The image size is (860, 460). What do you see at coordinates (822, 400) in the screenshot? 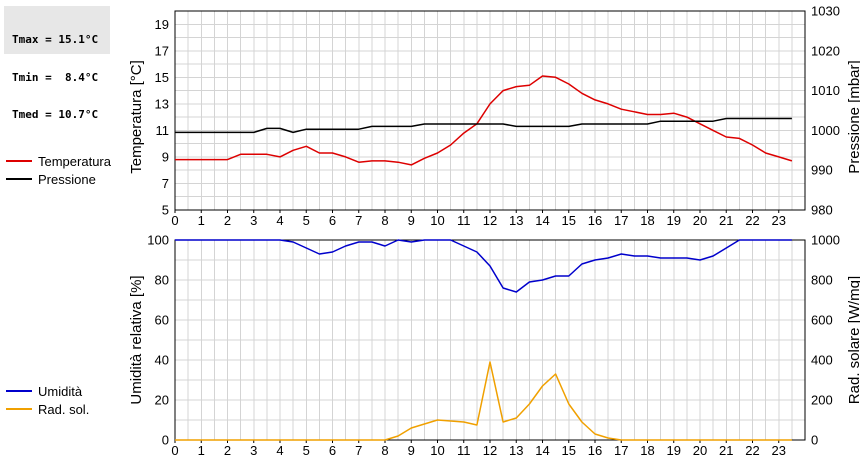
I see `y-tick-label-right: 200` at bounding box center [822, 400].